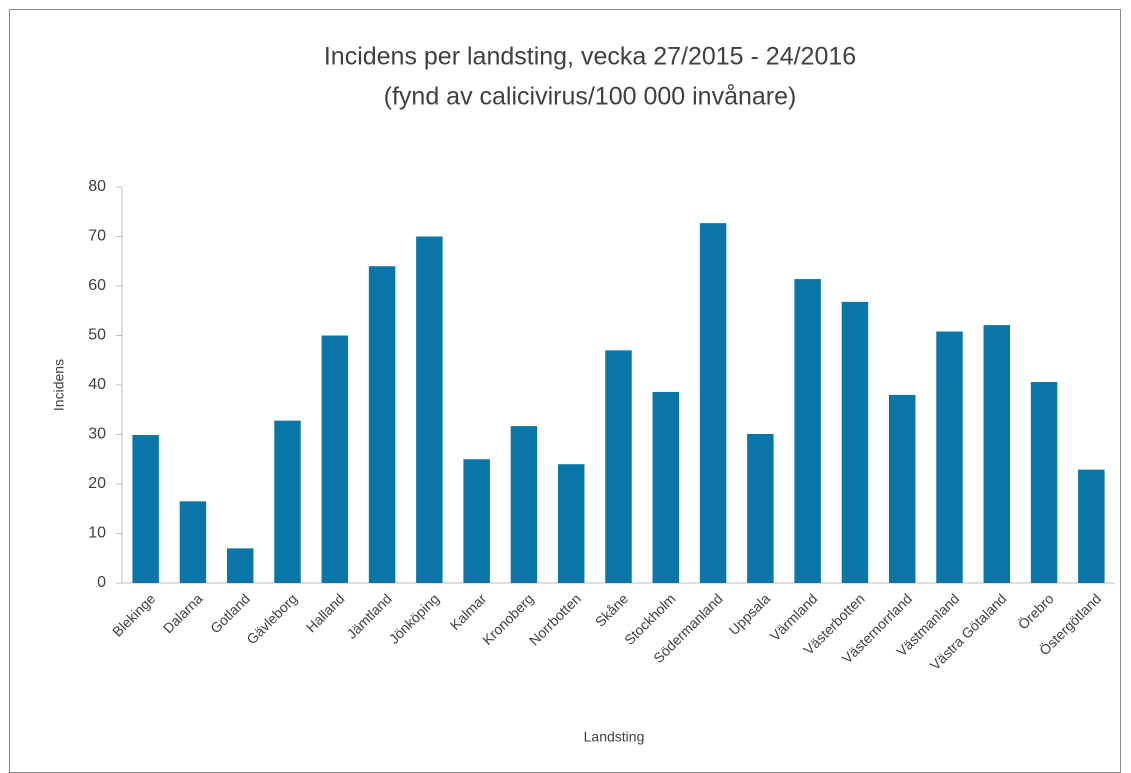 This screenshot has width=1131, height=773. I want to click on x-axis-title: Landsting, so click(614, 737).